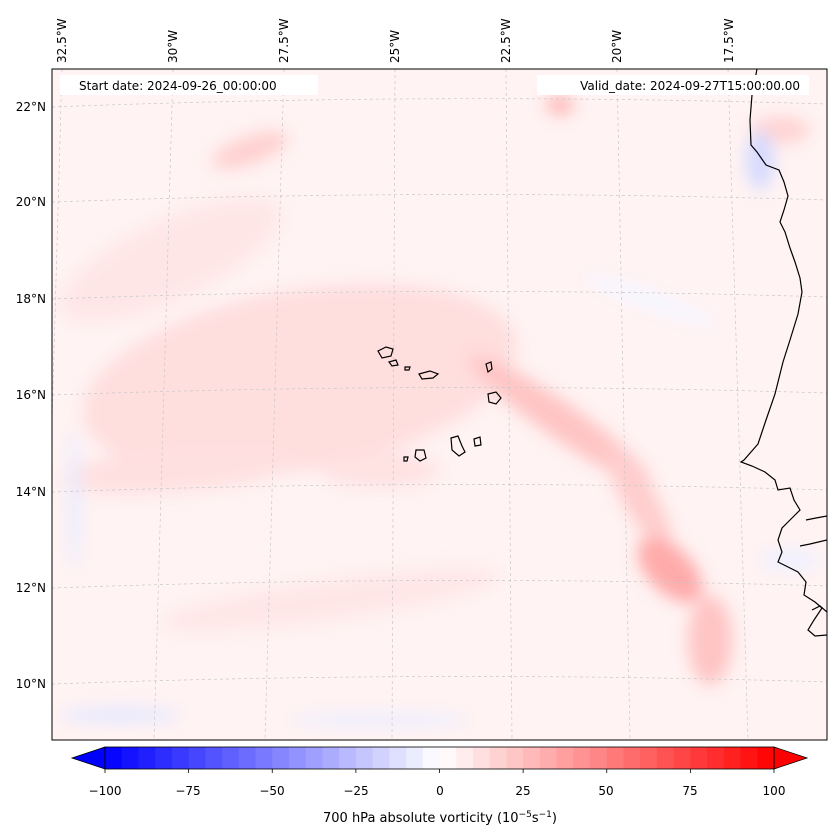 This screenshot has height=839, width=837. What do you see at coordinates (31, 299) in the screenshot?
I see `lat-label-18n: 18°N` at bounding box center [31, 299].